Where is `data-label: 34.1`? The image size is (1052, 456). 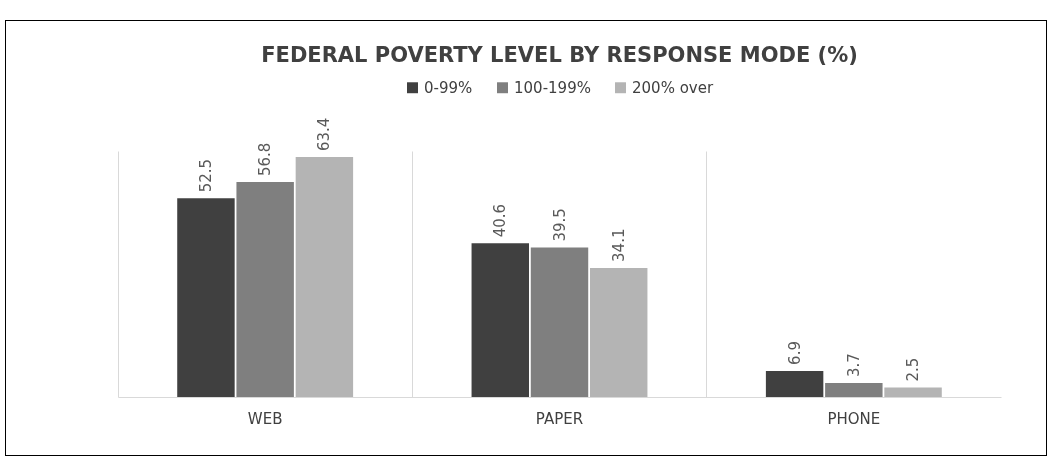
data-label: 34.1 is located at coordinates (618, 245).